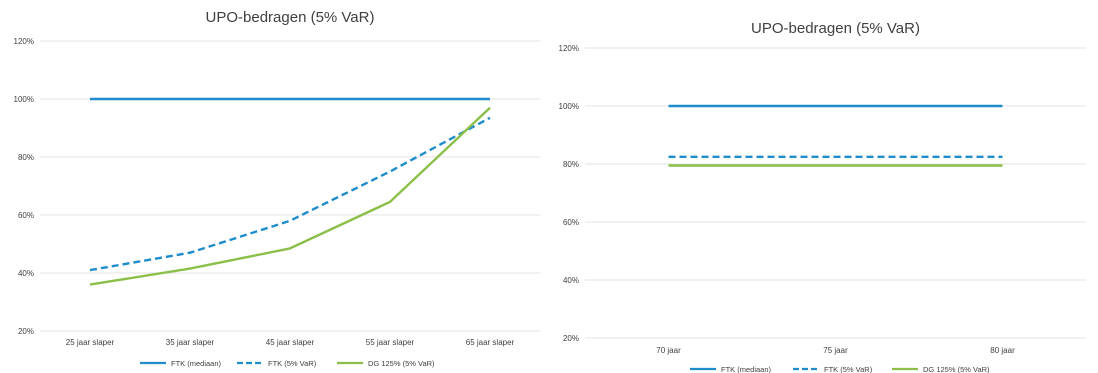 Image resolution: width=1098 pixels, height=373 pixels. Describe the element at coordinates (290, 342) in the screenshot. I see `x-tick-label: 45 jaar slaper` at that location.